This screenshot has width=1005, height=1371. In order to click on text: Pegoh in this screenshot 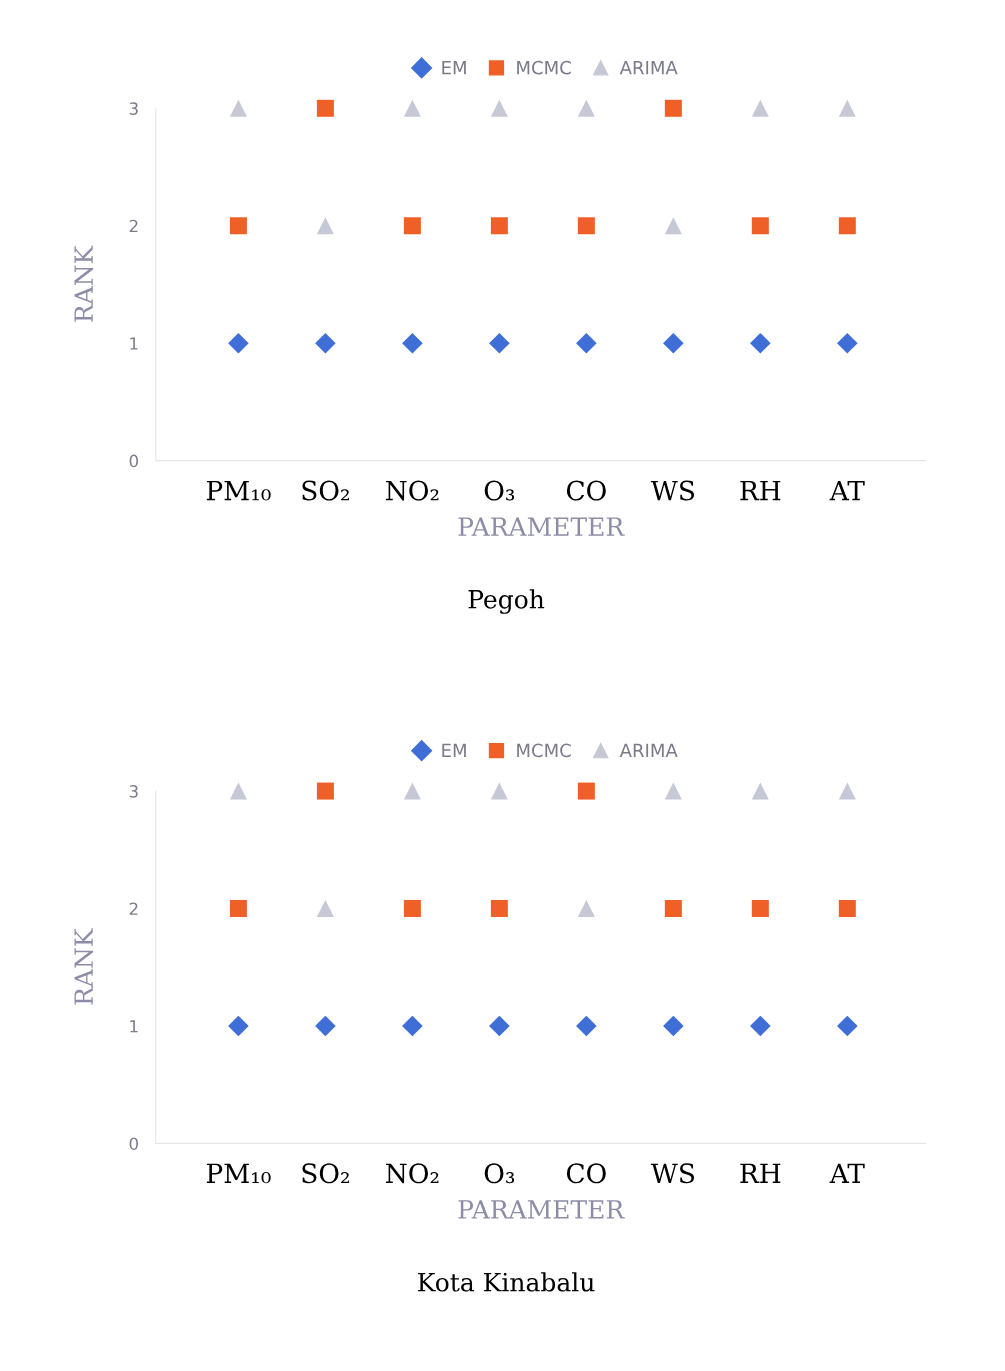, I will do `click(506, 601)`.